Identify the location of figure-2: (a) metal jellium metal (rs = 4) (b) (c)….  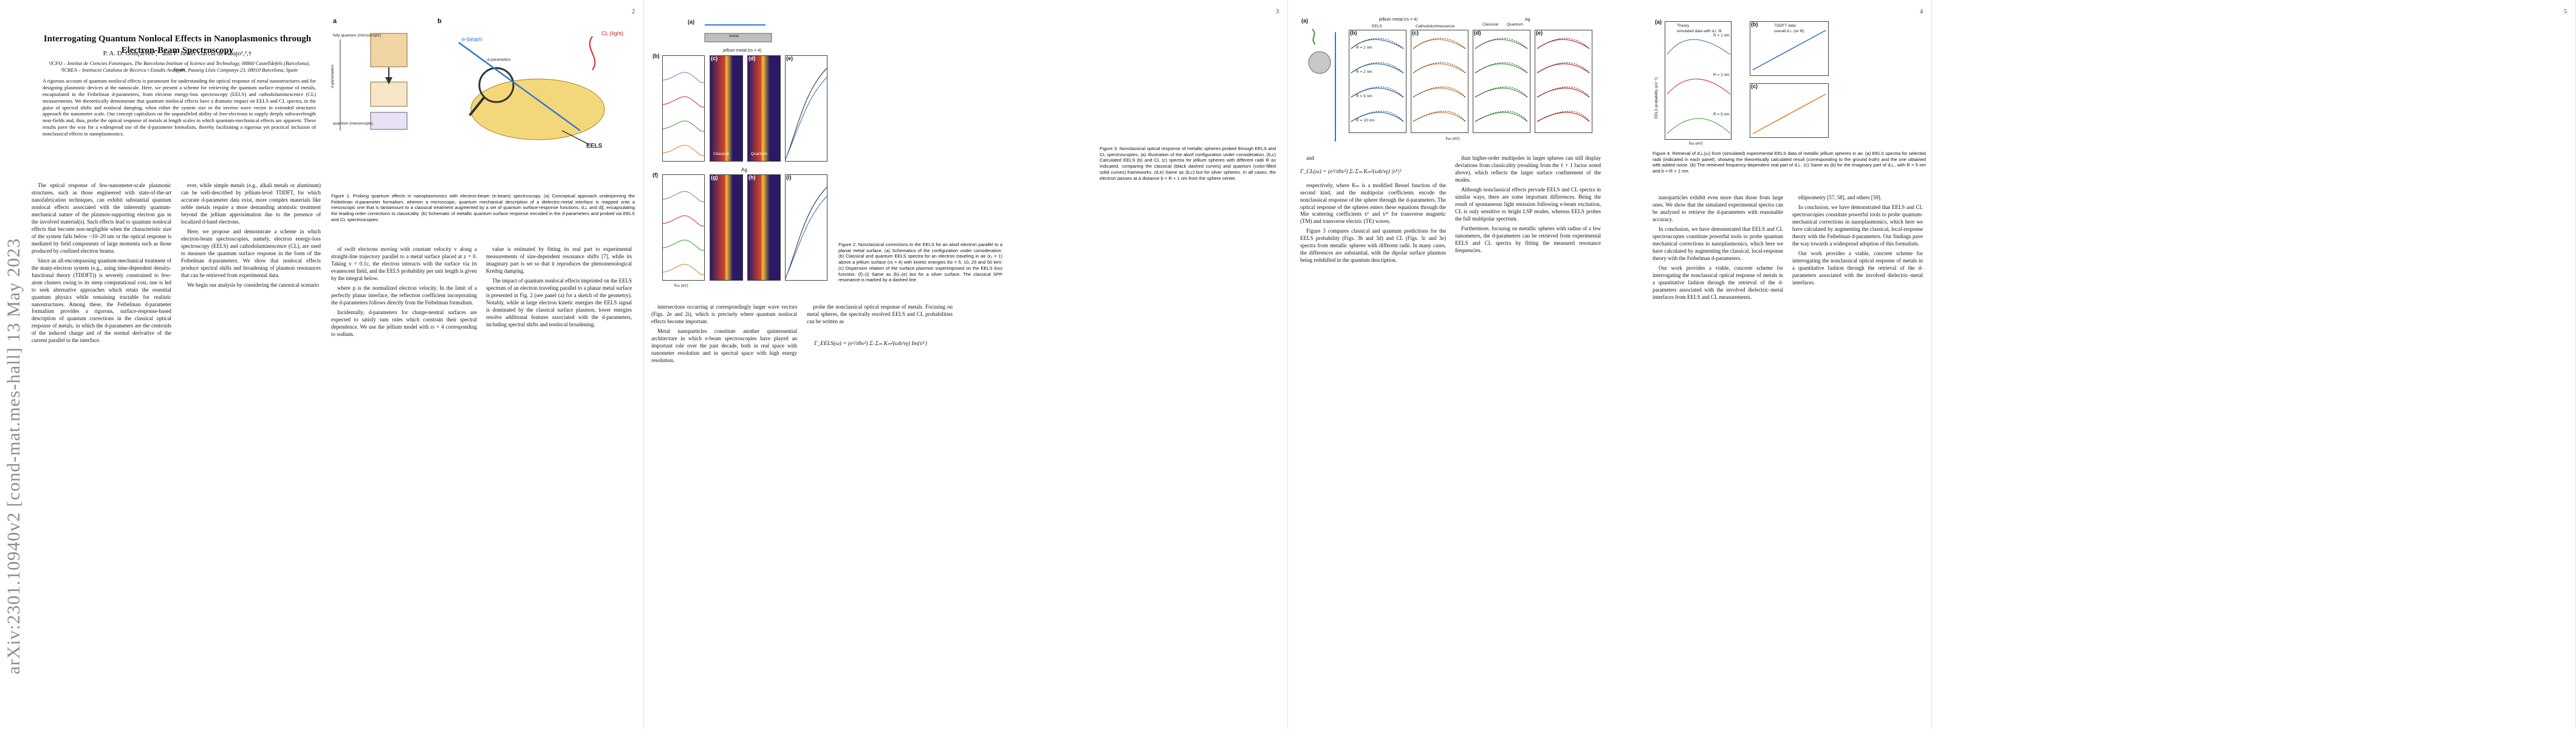
(741, 156).